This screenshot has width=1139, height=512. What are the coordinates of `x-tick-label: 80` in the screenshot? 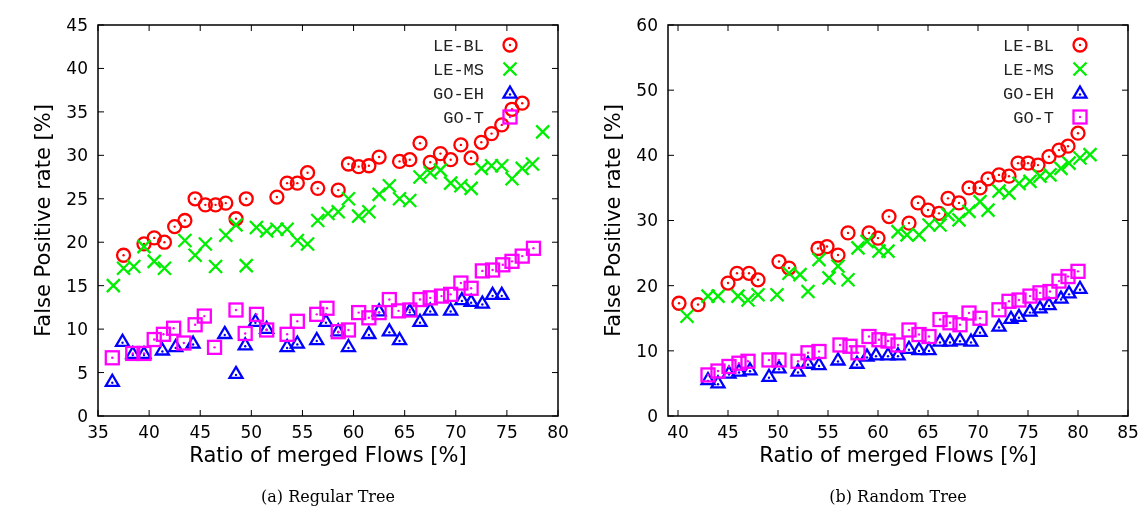 It's located at (558, 432).